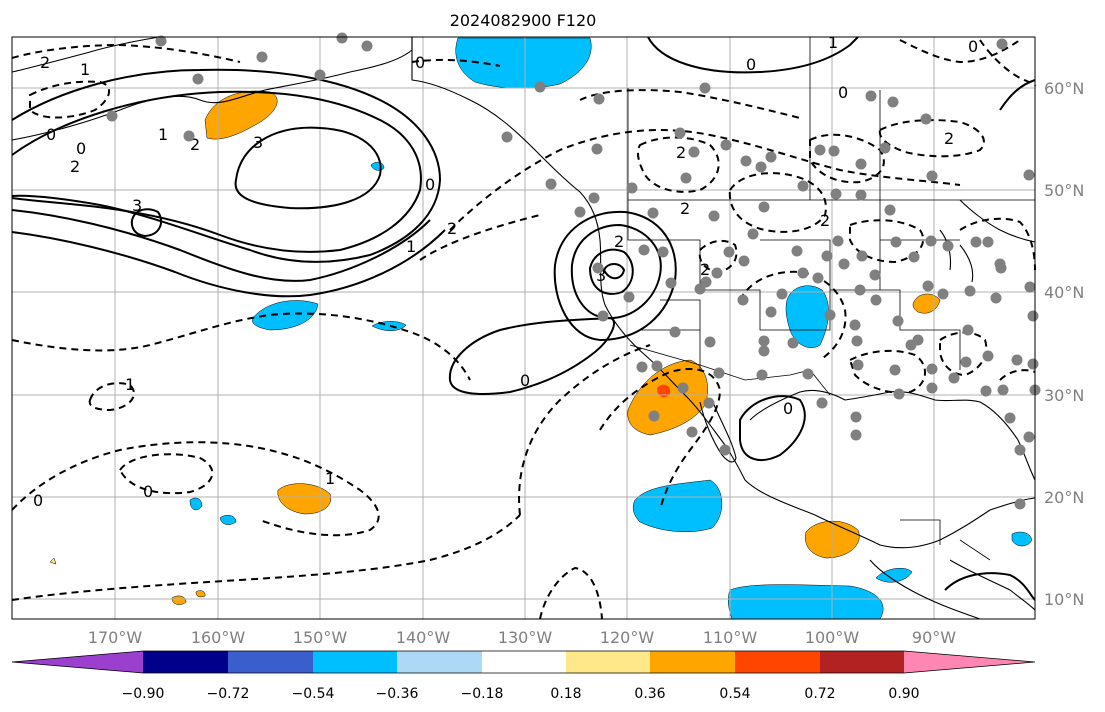 This screenshot has height=712, width=1105. What do you see at coordinates (1064, 395) in the screenshot?
I see `lat-tick: 30°N` at bounding box center [1064, 395].